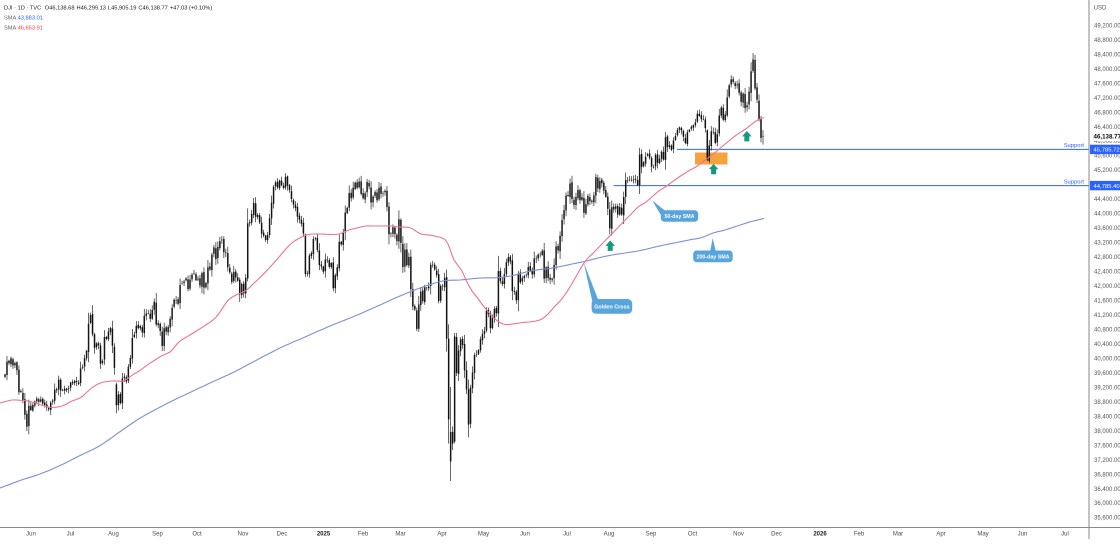  What do you see at coordinates (1107, 151) in the screenshot?
I see `svg-text: 45,785.72` at bounding box center [1107, 151].